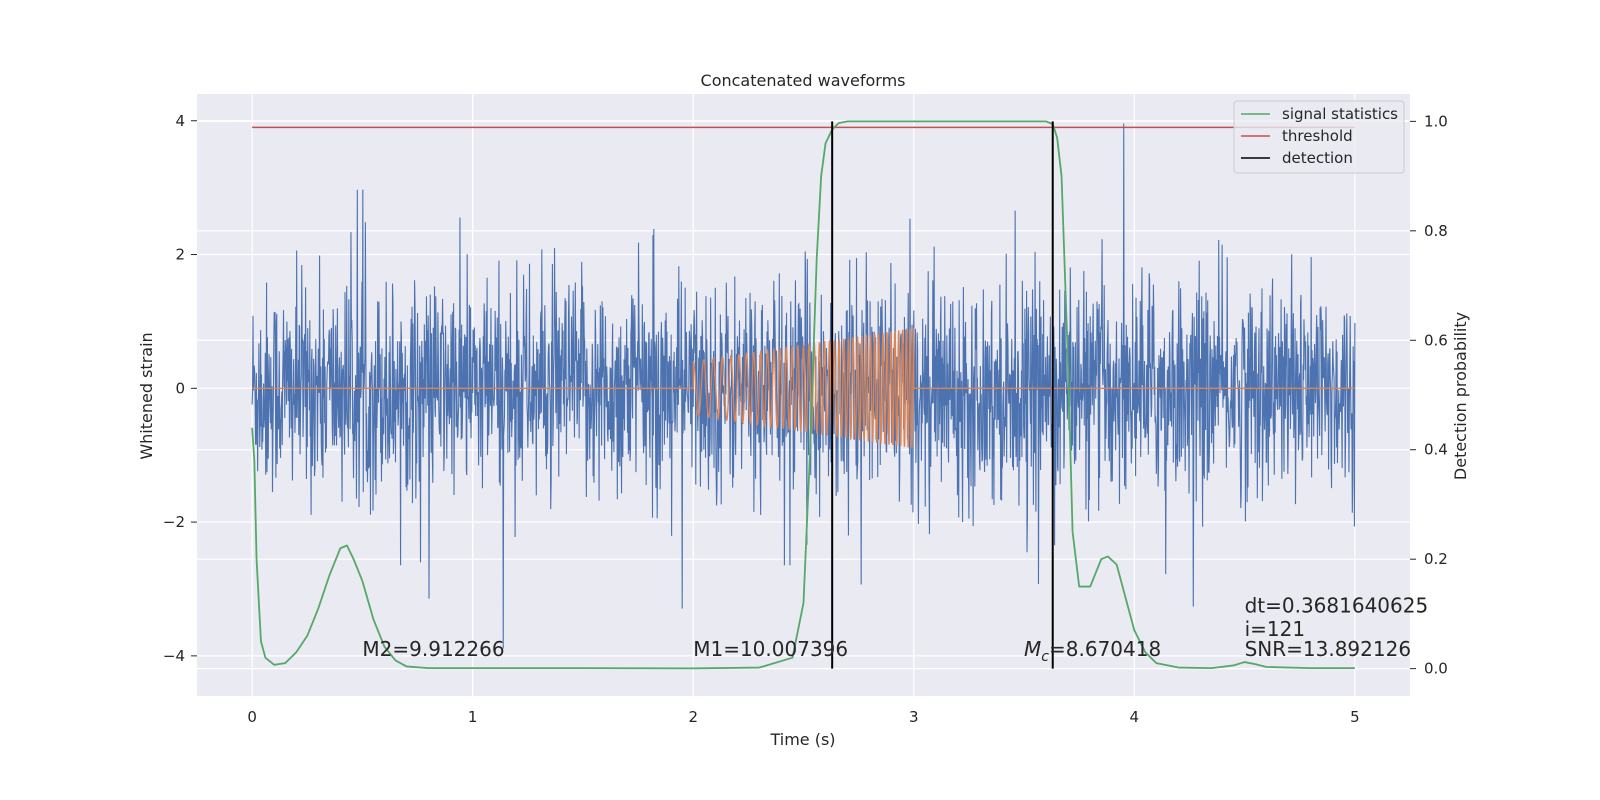  I want to click on annotation-label: Mc=8.670418, so click(1092, 651).